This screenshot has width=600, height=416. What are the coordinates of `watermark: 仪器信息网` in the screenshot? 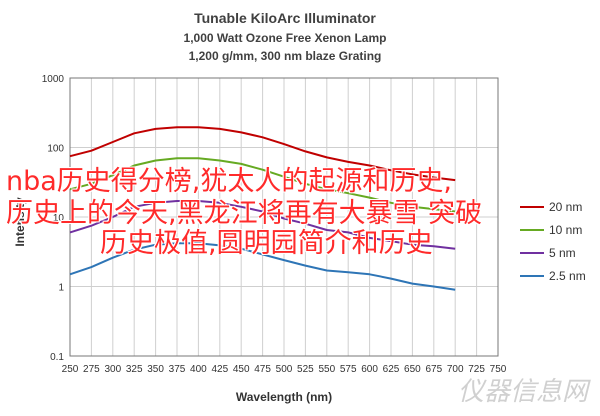 It's located at (522, 392).